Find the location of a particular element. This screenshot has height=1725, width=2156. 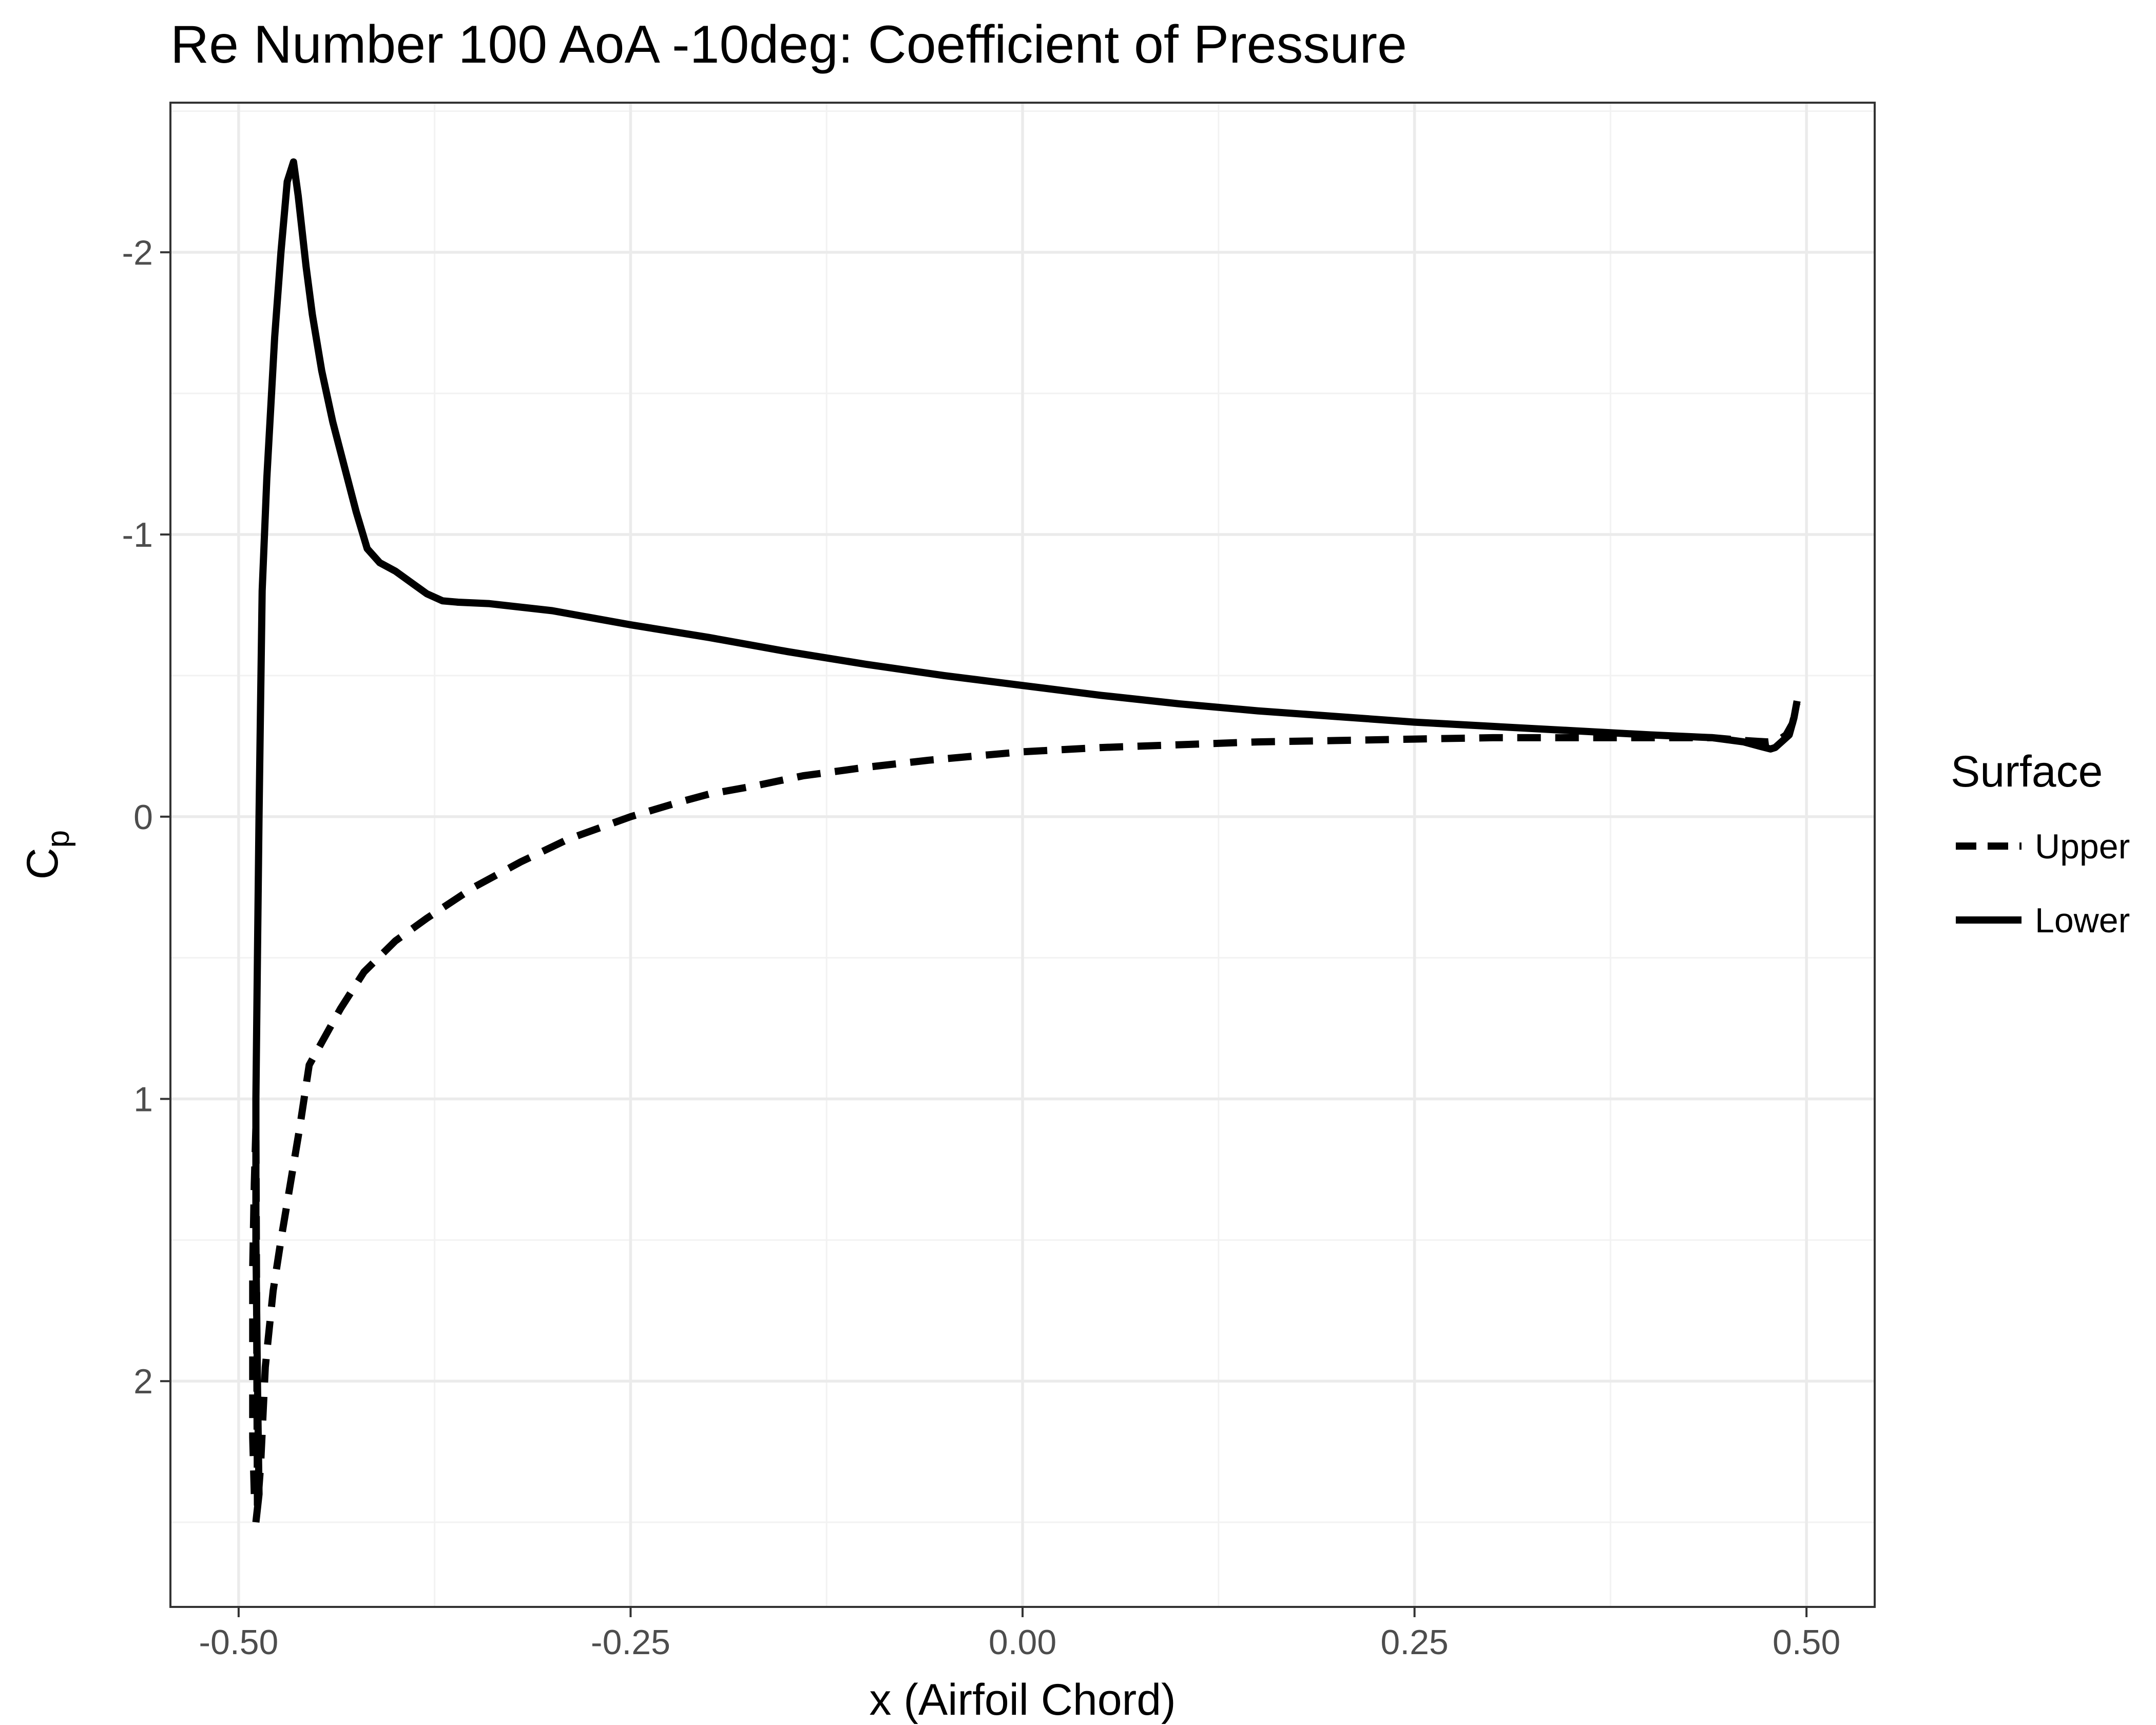

y-tick-label: -1 is located at coordinates (137, 534).